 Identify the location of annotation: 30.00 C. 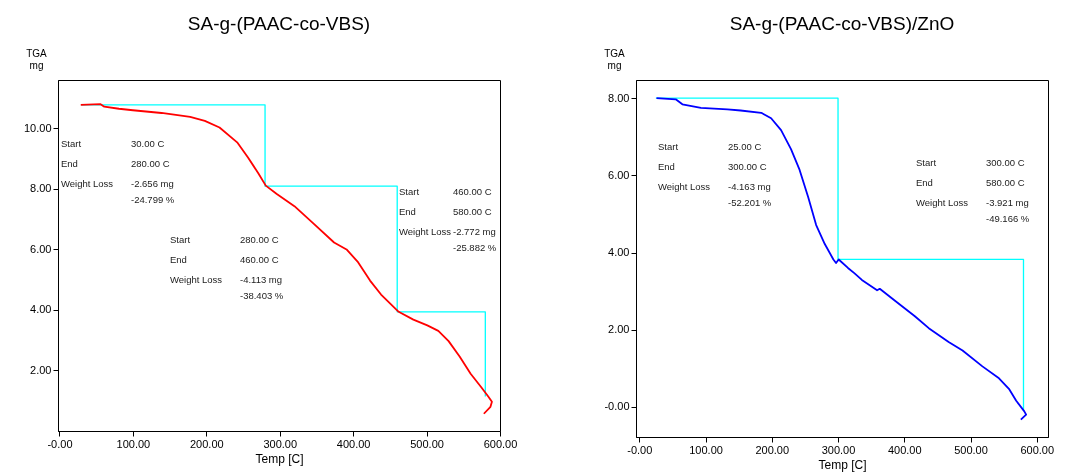
(148, 143).